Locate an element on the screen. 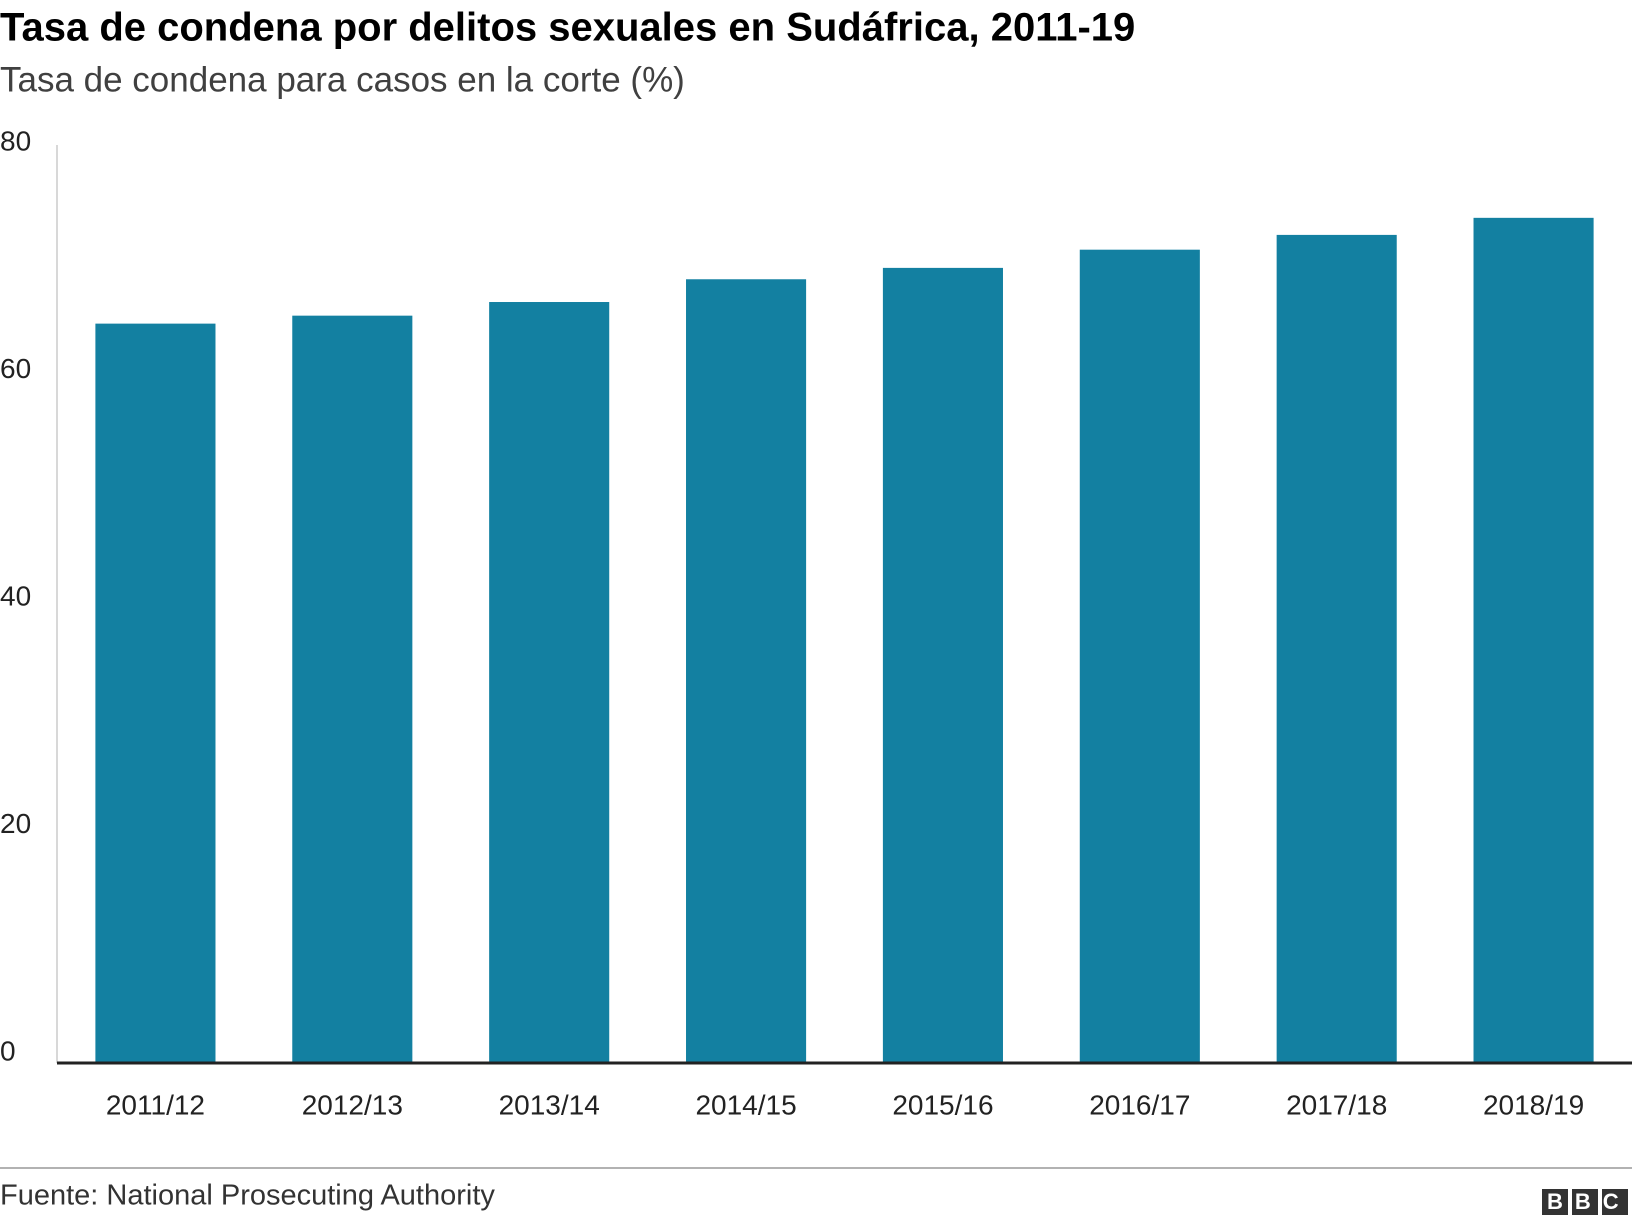  x-tick-label: 2015/16 is located at coordinates (942, 1104).